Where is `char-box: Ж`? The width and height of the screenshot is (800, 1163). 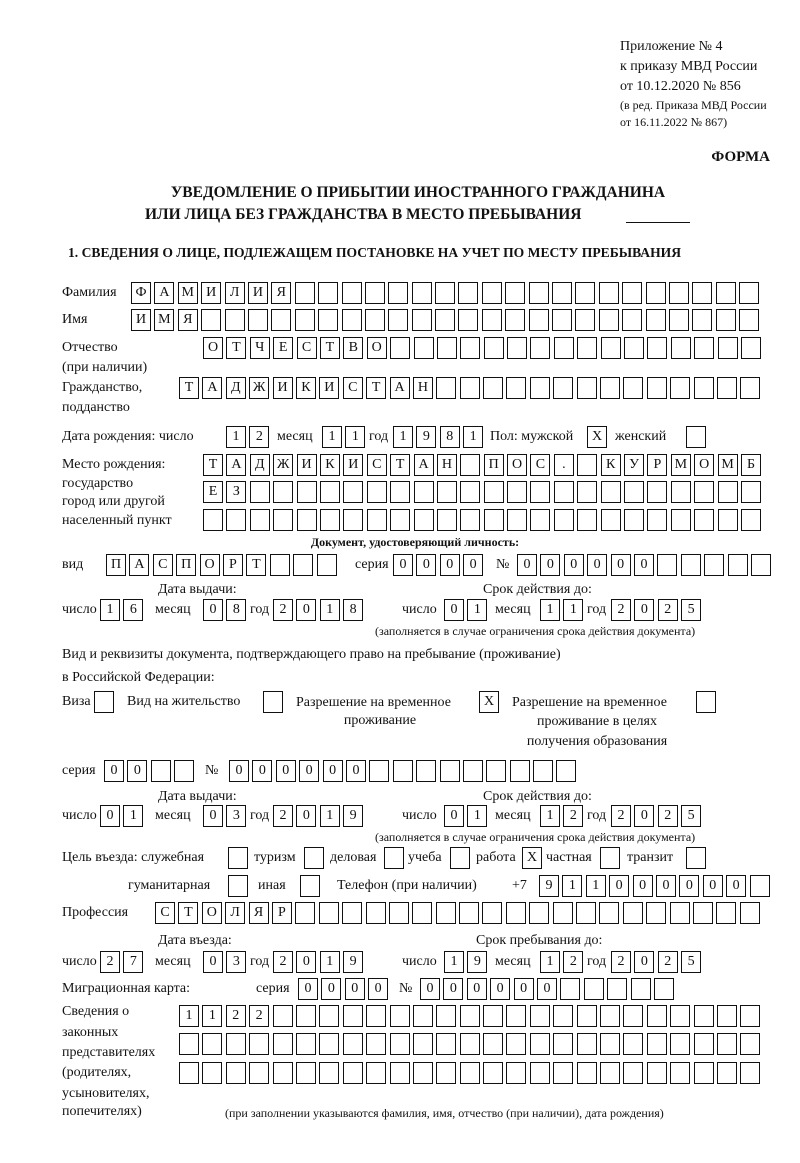
char-box: Ж is located at coordinates (283, 465).